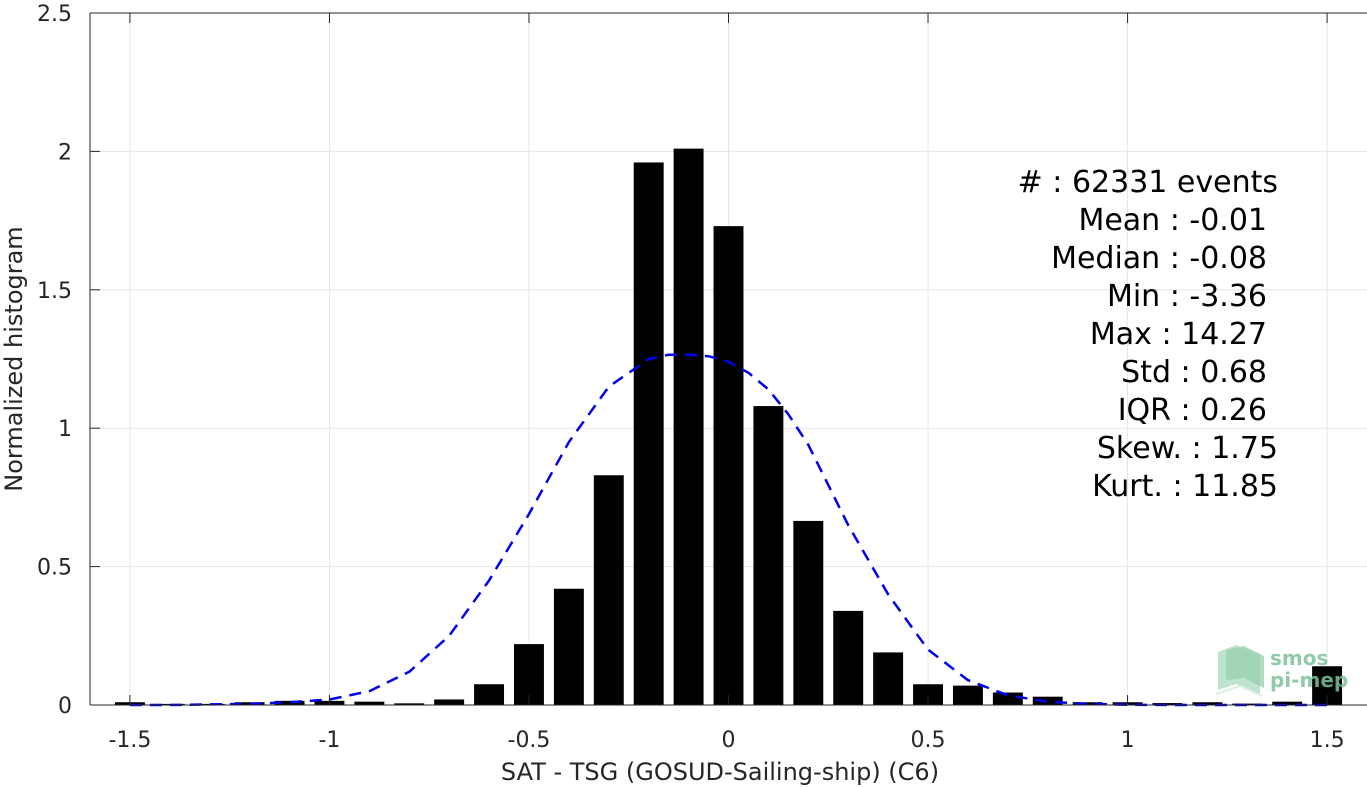 Image resolution: width=1367 pixels, height=787 pixels. I want to click on x-tick-label: 1.5, so click(1327, 740).